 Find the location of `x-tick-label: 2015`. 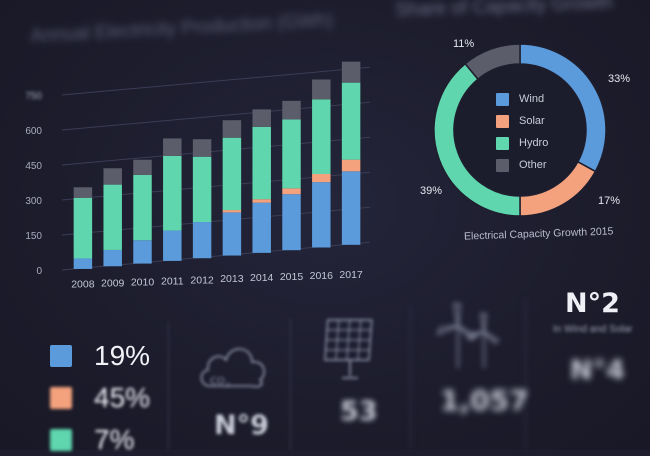

x-tick-label: 2015 is located at coordinates (292, 277).